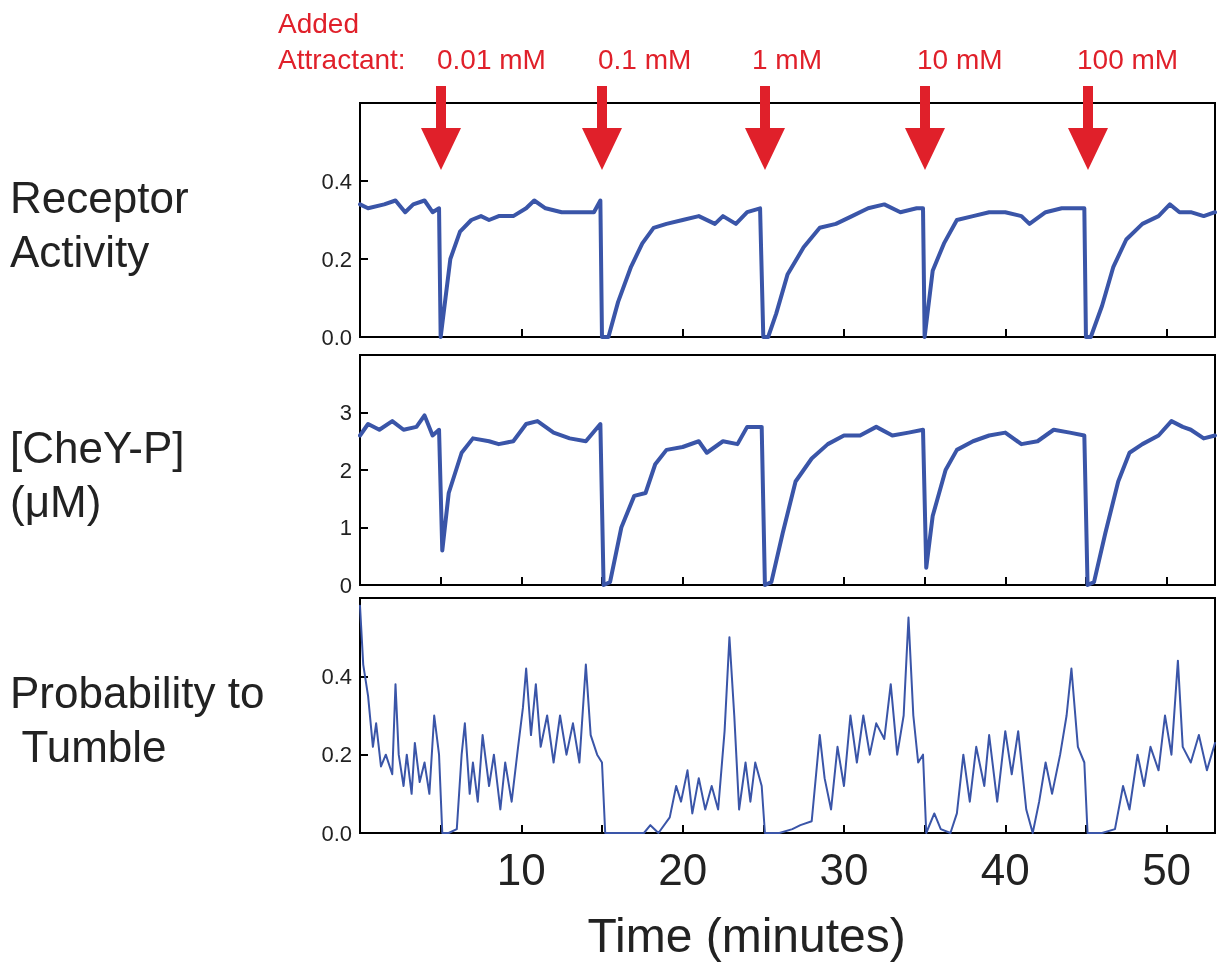 The image size is (1217, 971). Describe the element at coordinates (491, 59) in the screenshot. I see `text: 0.01 mM` at that location.